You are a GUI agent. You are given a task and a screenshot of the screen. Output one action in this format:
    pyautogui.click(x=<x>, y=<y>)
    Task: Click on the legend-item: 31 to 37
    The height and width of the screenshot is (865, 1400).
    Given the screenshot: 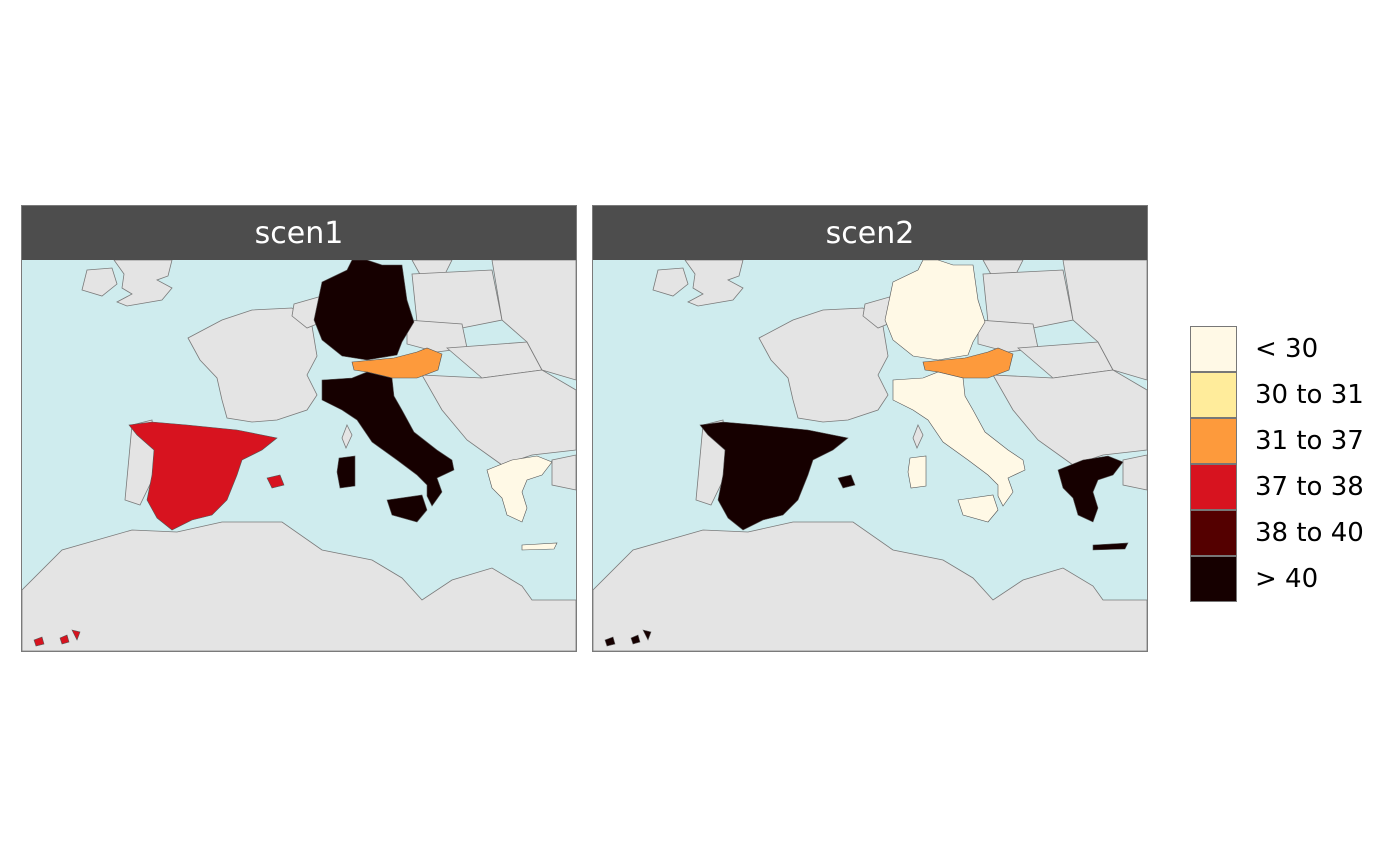 What is the action you would take?
    pyautogui.click(x=1277, y=441)
    